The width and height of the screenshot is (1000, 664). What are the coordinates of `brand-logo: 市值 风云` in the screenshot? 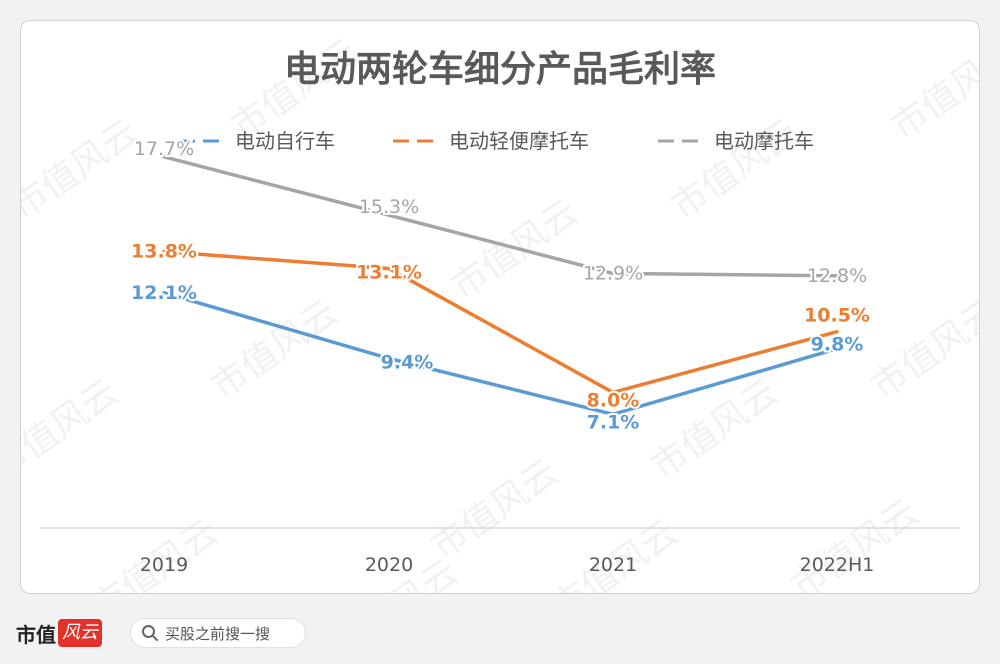 It's located at (59, 633).